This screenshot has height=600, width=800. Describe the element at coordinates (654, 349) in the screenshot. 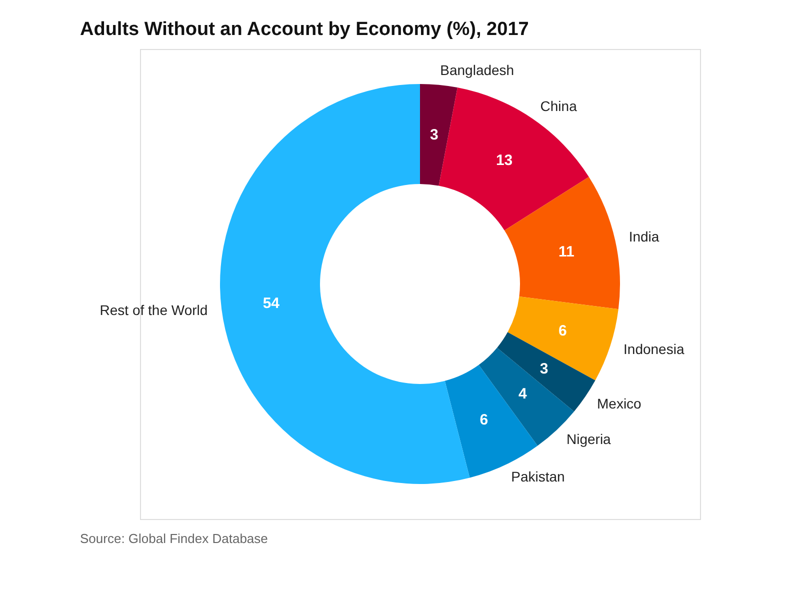

I see `slice-label: Indonesia` at that location.